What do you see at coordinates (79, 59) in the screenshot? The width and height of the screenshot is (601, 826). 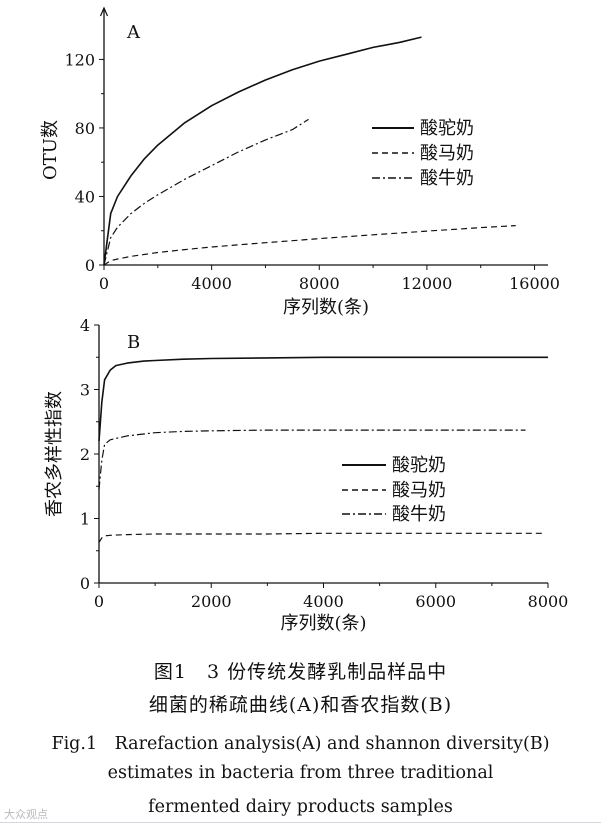 I see `y-tick-label: 120` at bounding box center [79, 59].